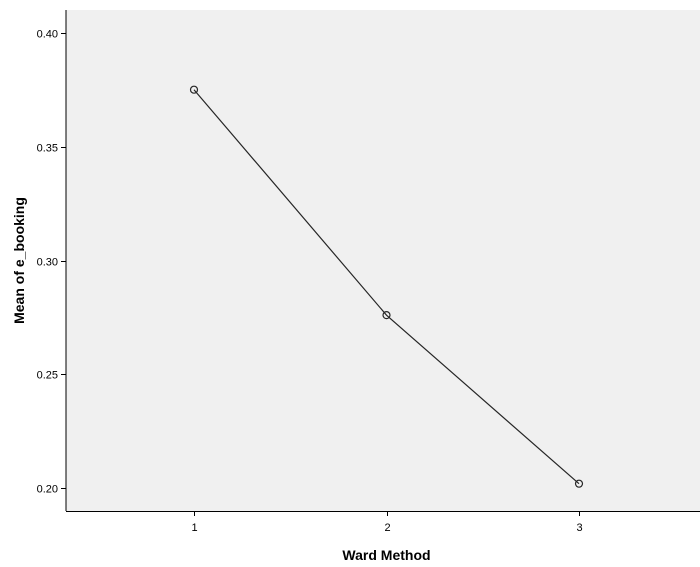 Image resolution: width=700 pixels, height=567 pixels. What do you see at coordinates (19, 260) in the screenshot?
I see `y-axis-title: Mean of e_booking` at bounding box center [19, 260].